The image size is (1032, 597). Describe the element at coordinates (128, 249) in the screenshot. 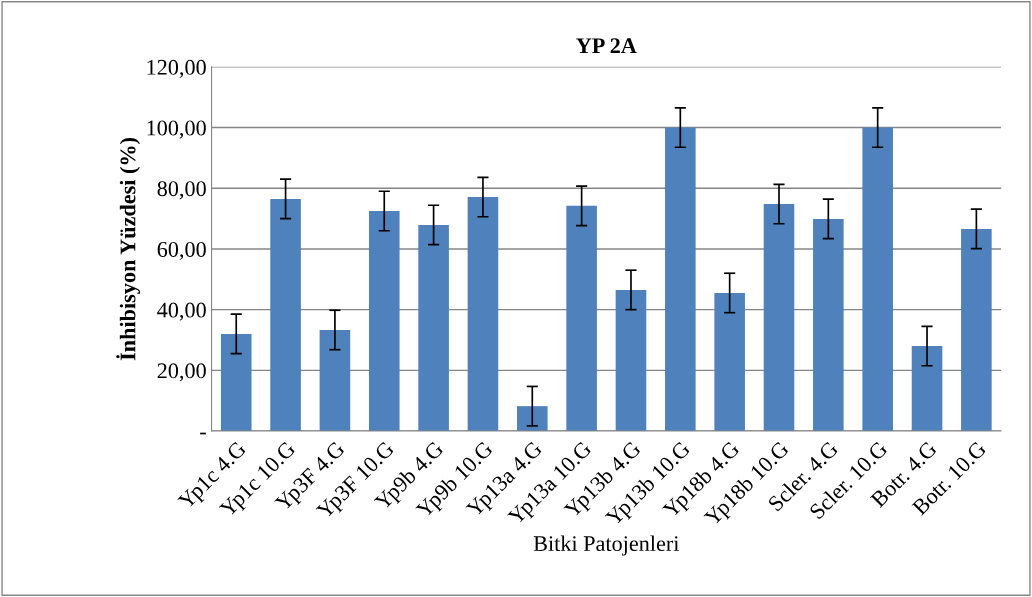

I see `y-axis-title: İnhibisyon Yüzdesi (%)` at that location.